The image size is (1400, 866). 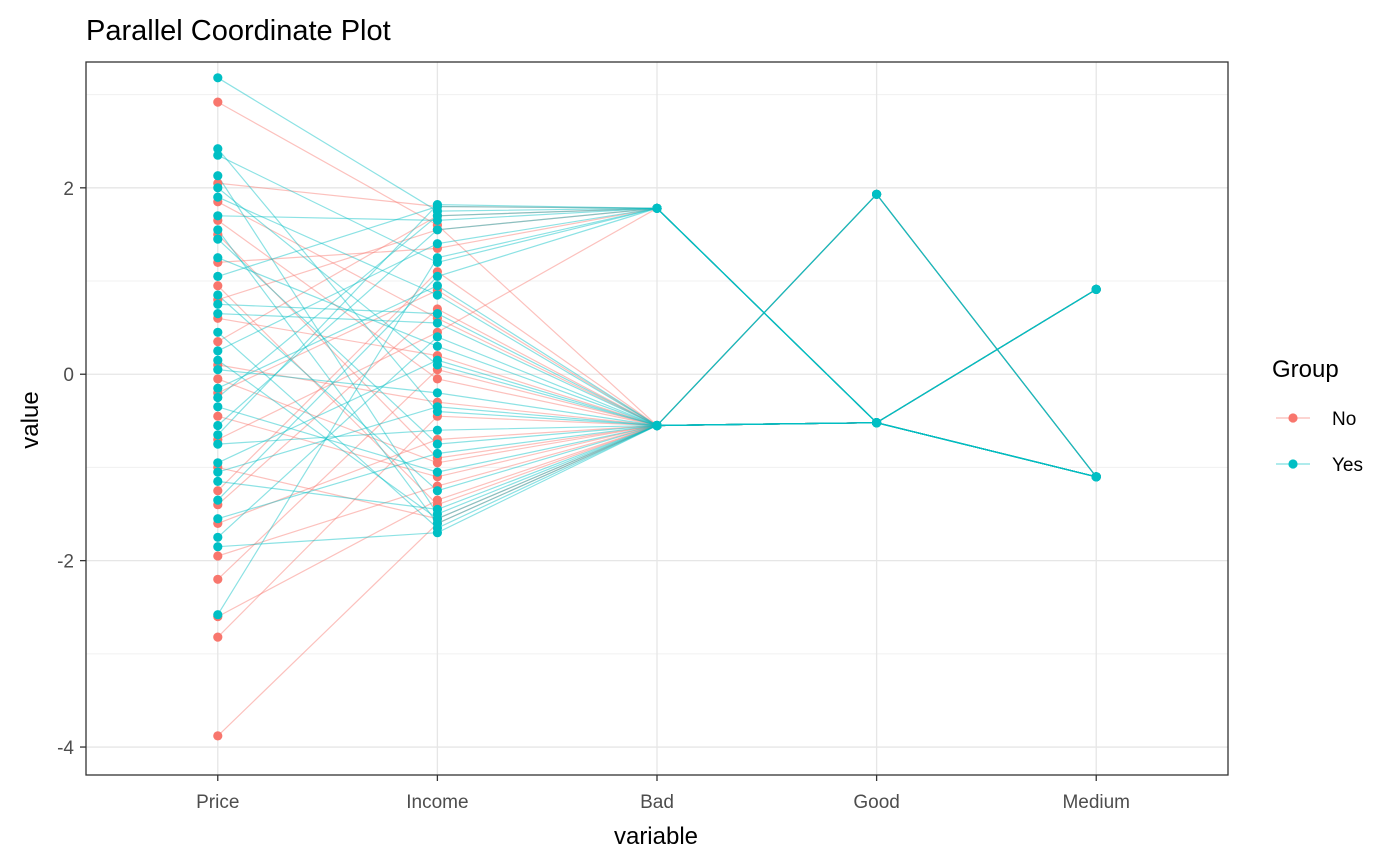 I want to click on x-axis-title: variable, so click(x=656, y=836).